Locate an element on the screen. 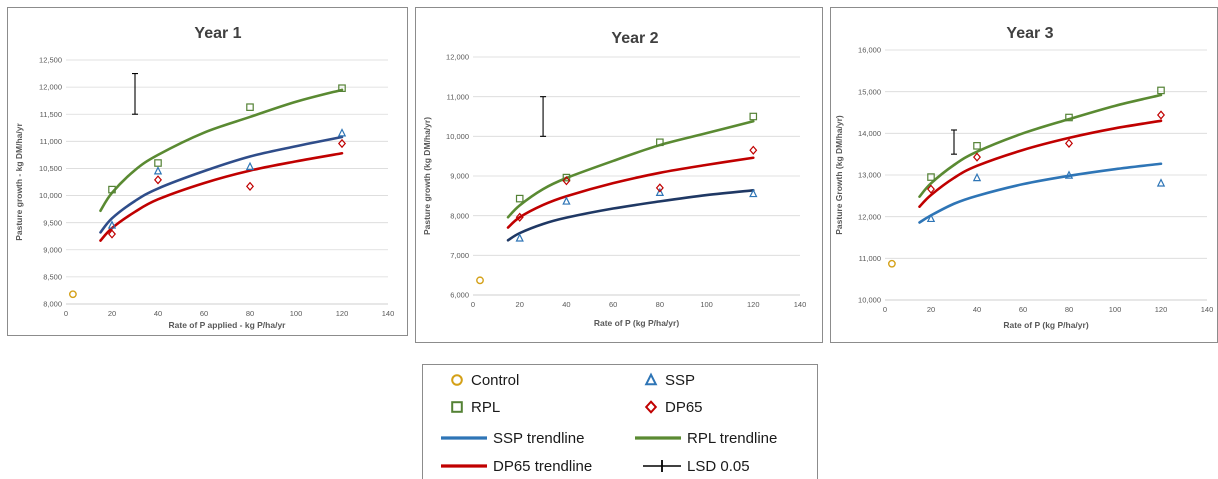  legend-label: LSD 0.05 is located at coordinates (718, 466).